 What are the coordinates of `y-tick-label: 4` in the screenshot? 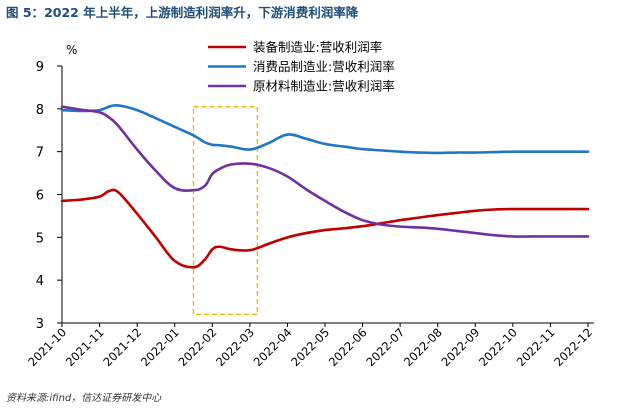 It's located at (40, 281).